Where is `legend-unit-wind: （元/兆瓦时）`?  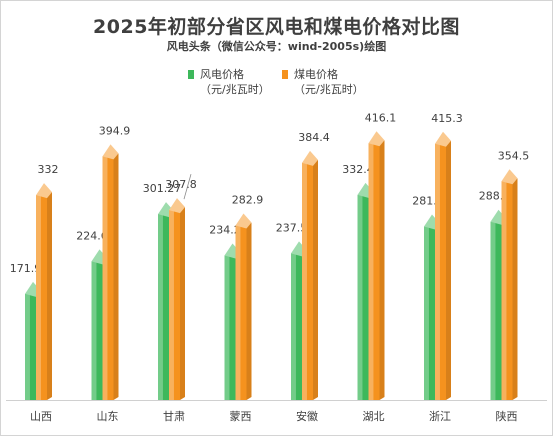 legend-unit-wind: （元/兆瓦时） is located at coordinates (235, 89).